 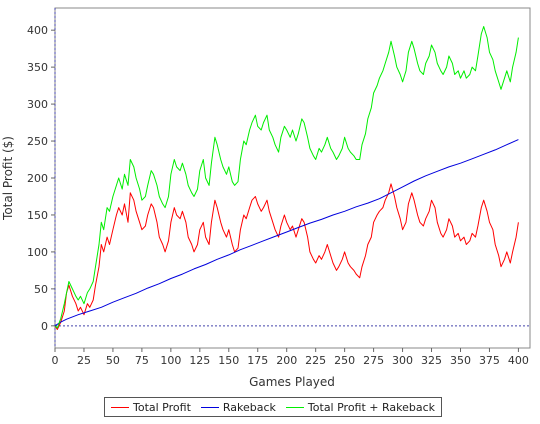 What do you see at coordinates (315, 360) in the screenshot?
I see `x-tick-label: 225` at bounding box center [315, 360].